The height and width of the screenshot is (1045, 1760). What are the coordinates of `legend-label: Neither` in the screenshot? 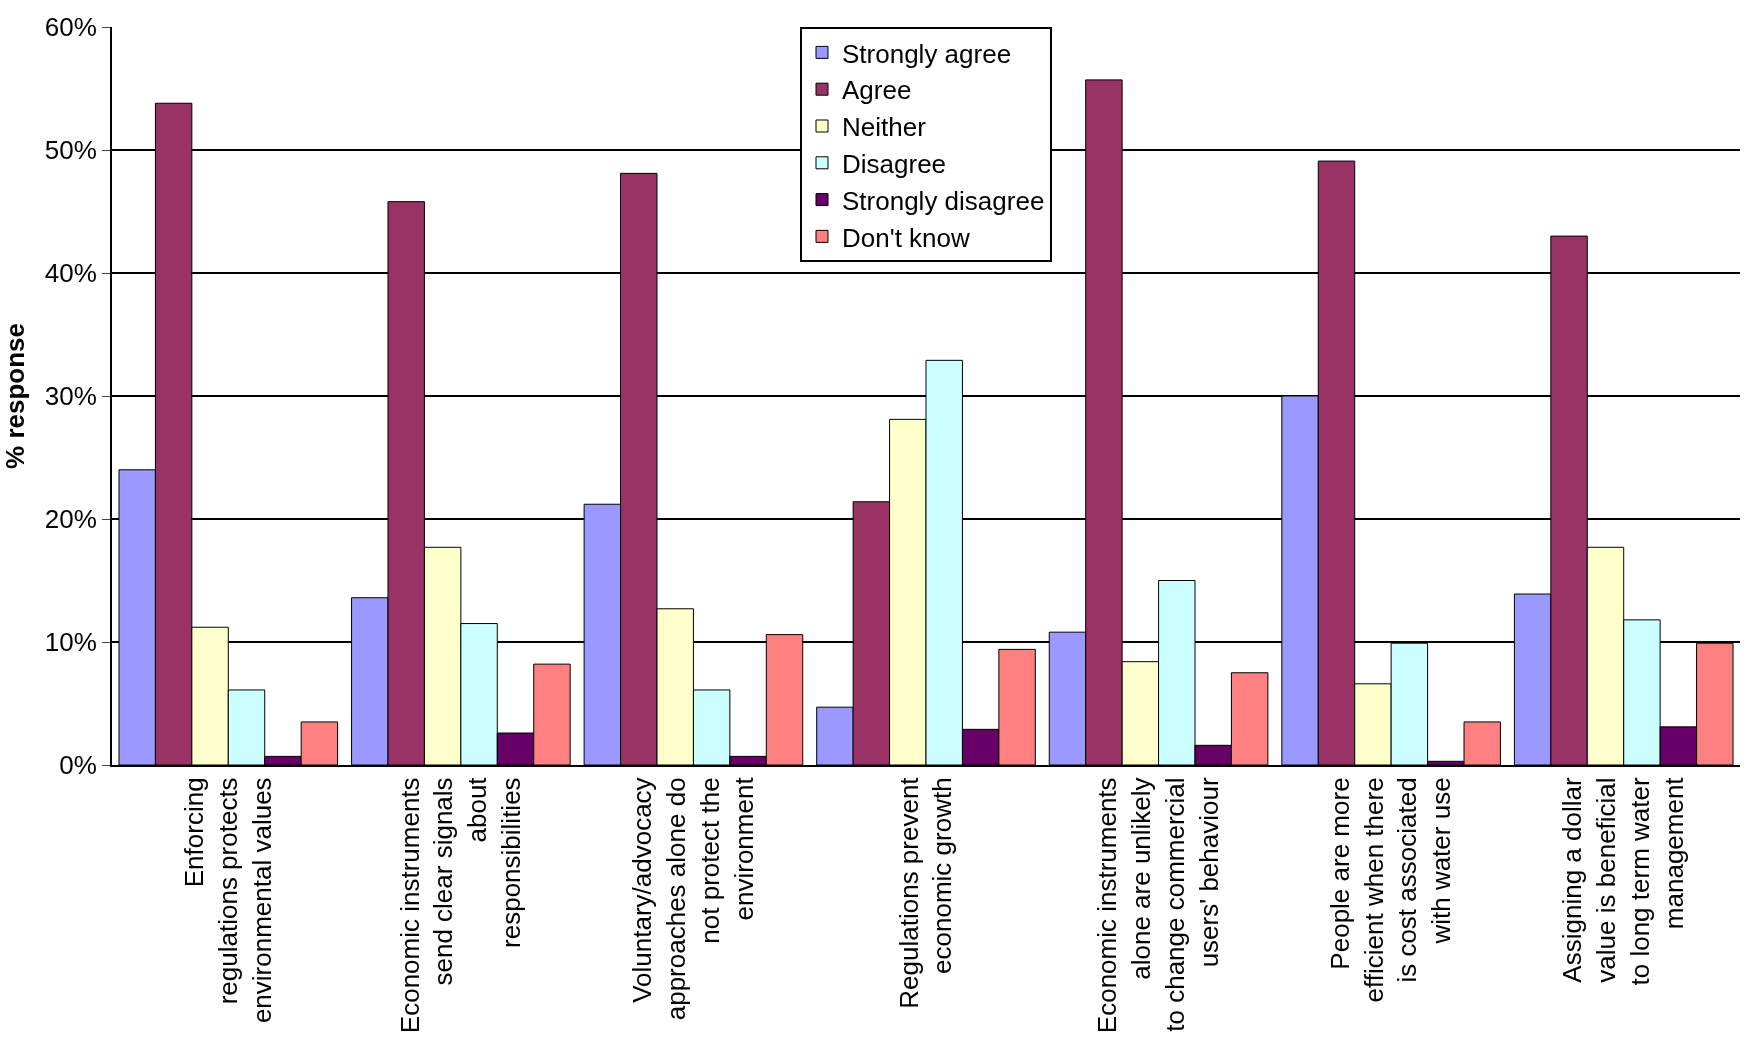 It's located at (884, 127).